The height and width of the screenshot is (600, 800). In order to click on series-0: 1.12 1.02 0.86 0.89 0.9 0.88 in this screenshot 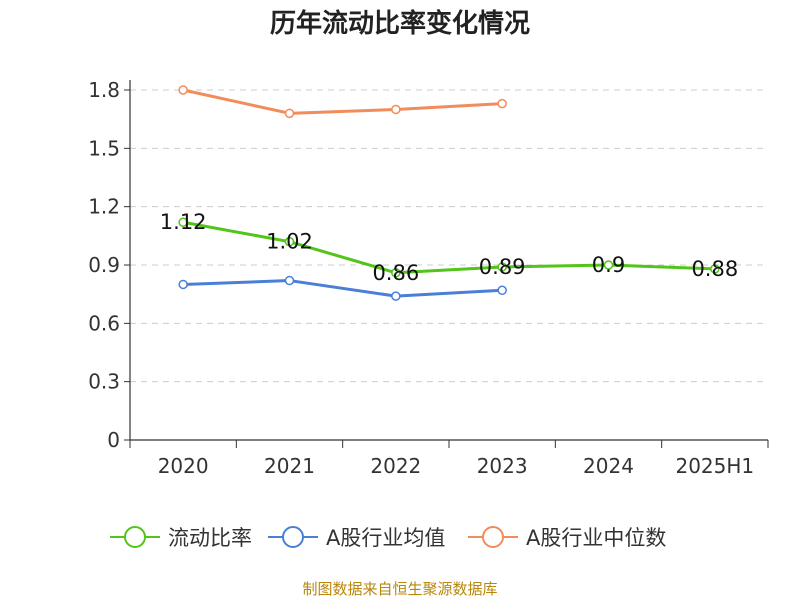, I will do `click(449, 247)`.